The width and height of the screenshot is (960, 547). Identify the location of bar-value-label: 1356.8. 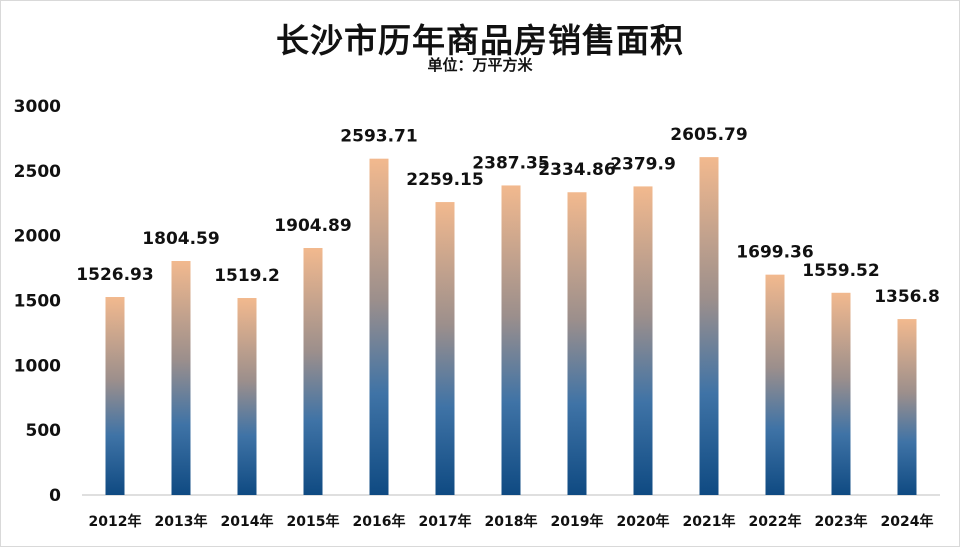
(907, 297).